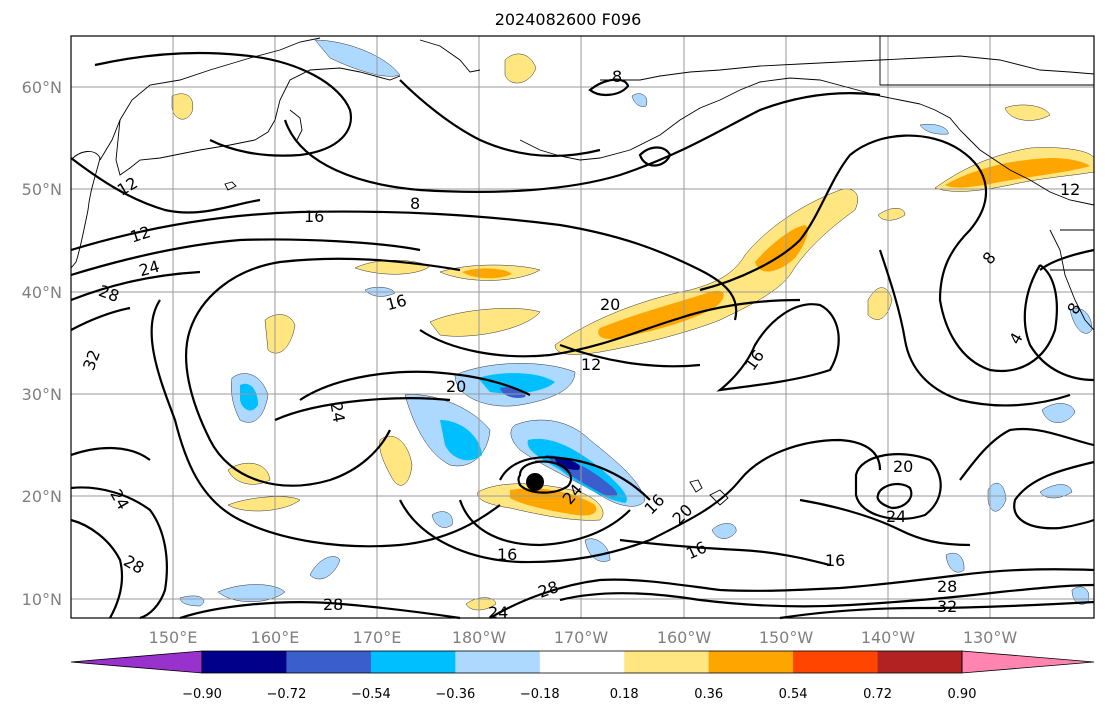  What do you see at coordinates (624, 694) in the screenshot?
I see `colorbar-tick-label: 0.18` at bounding box center [624, 694].